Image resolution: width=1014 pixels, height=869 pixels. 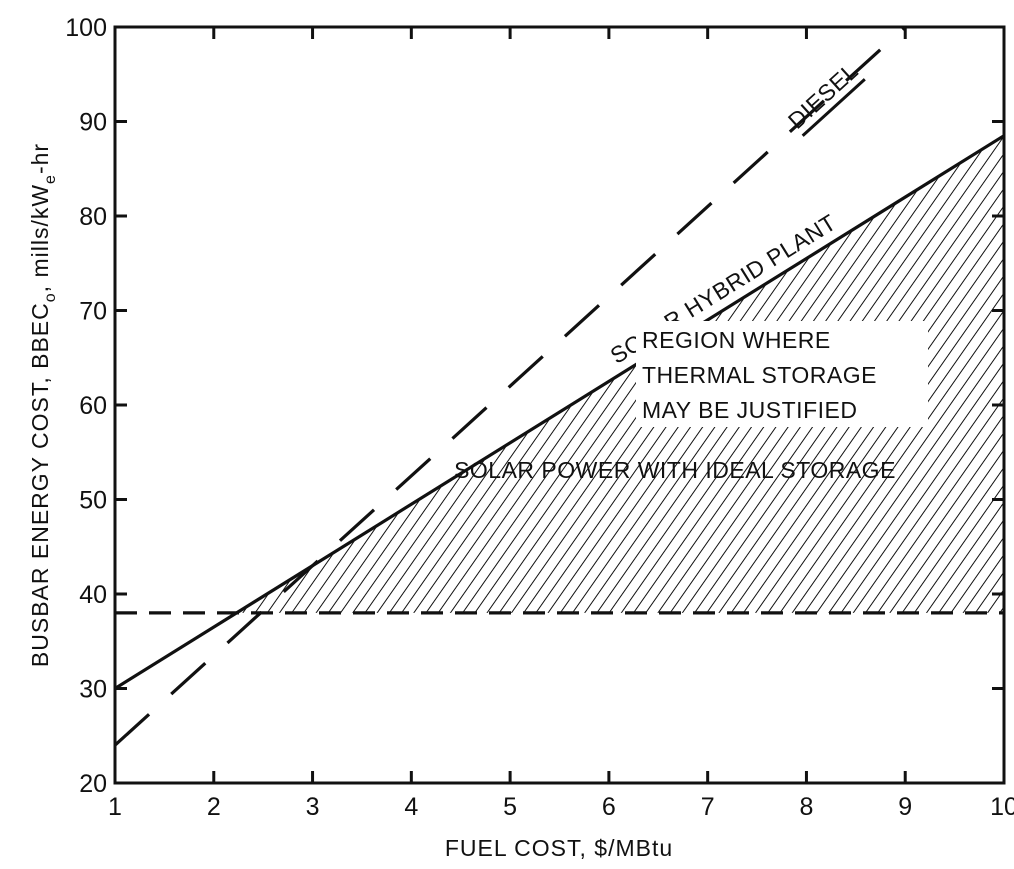 What do you see at coordinates (675, 470) in the screenshot?
I see `ideal-storage-series-label: SOLAR POWER WITH IDEAL STORAGE` at bounding box center [675, 470].